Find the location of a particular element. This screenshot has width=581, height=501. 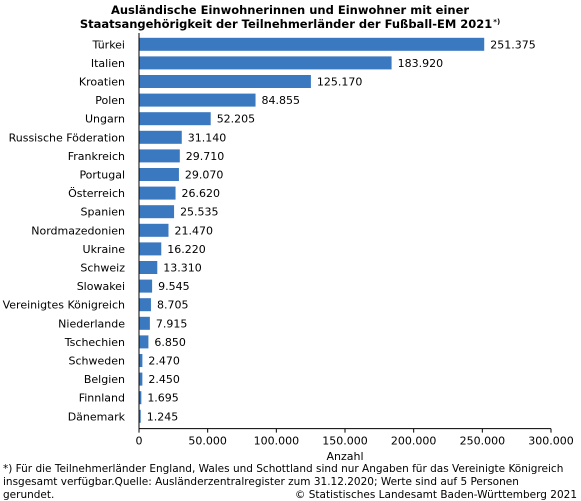

footnote-line3: gerundet. is located at coordinates (28, 495).